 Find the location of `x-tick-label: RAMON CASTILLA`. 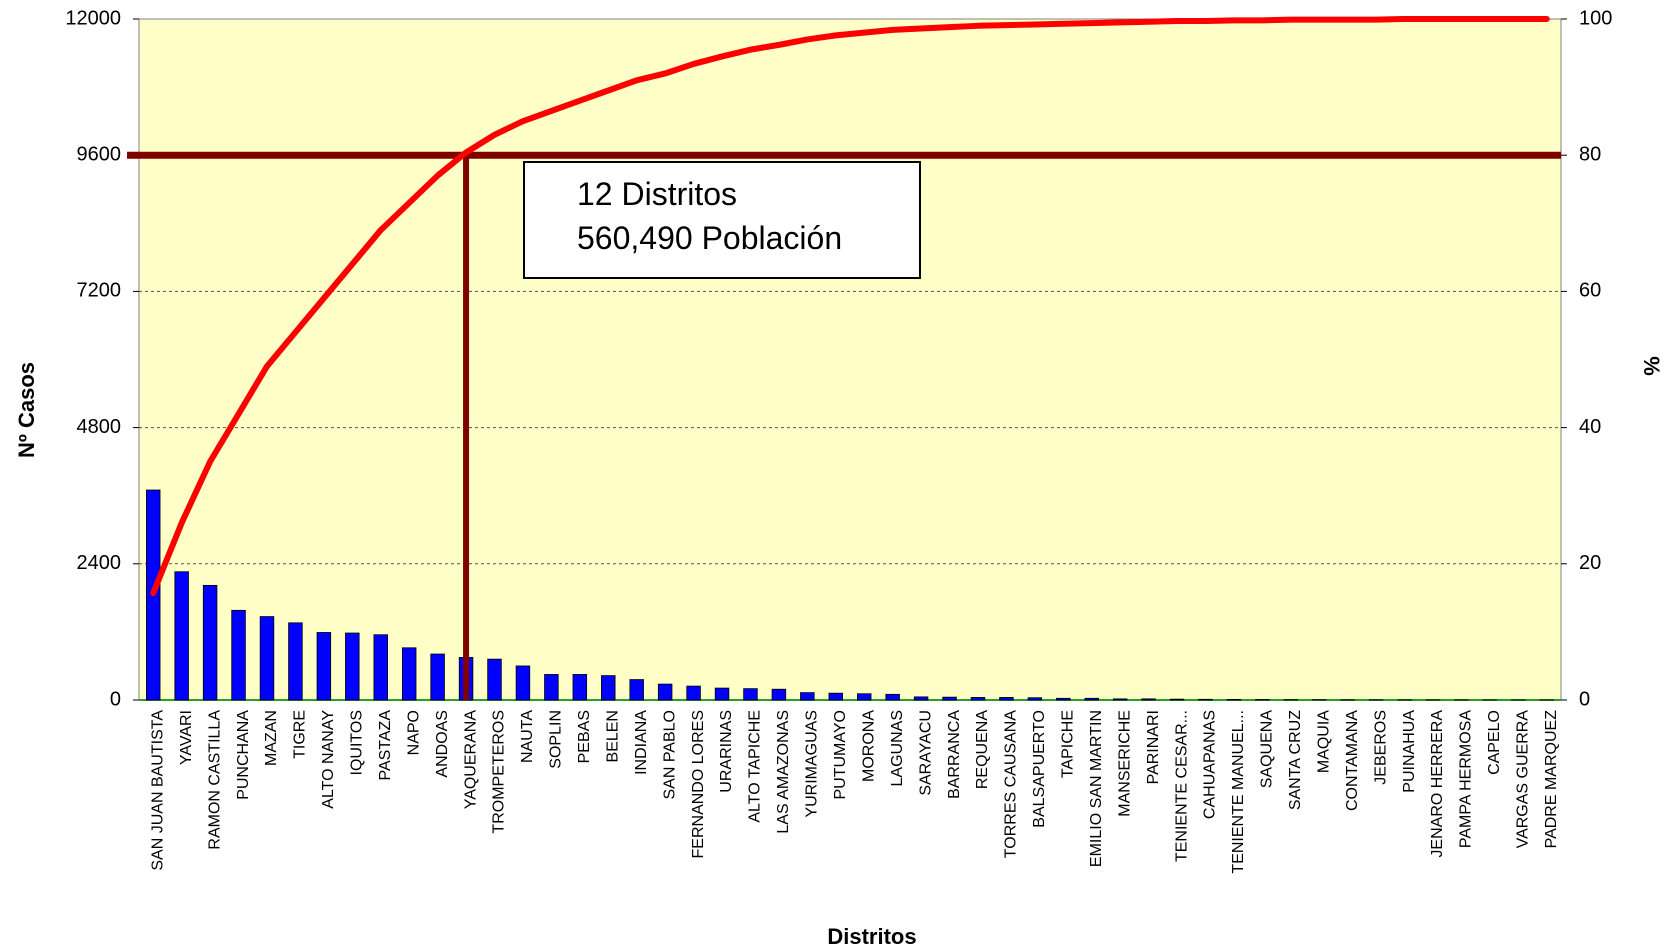

x-tick-label: RAMON CASTILLA is located at coordinates (214, 780).